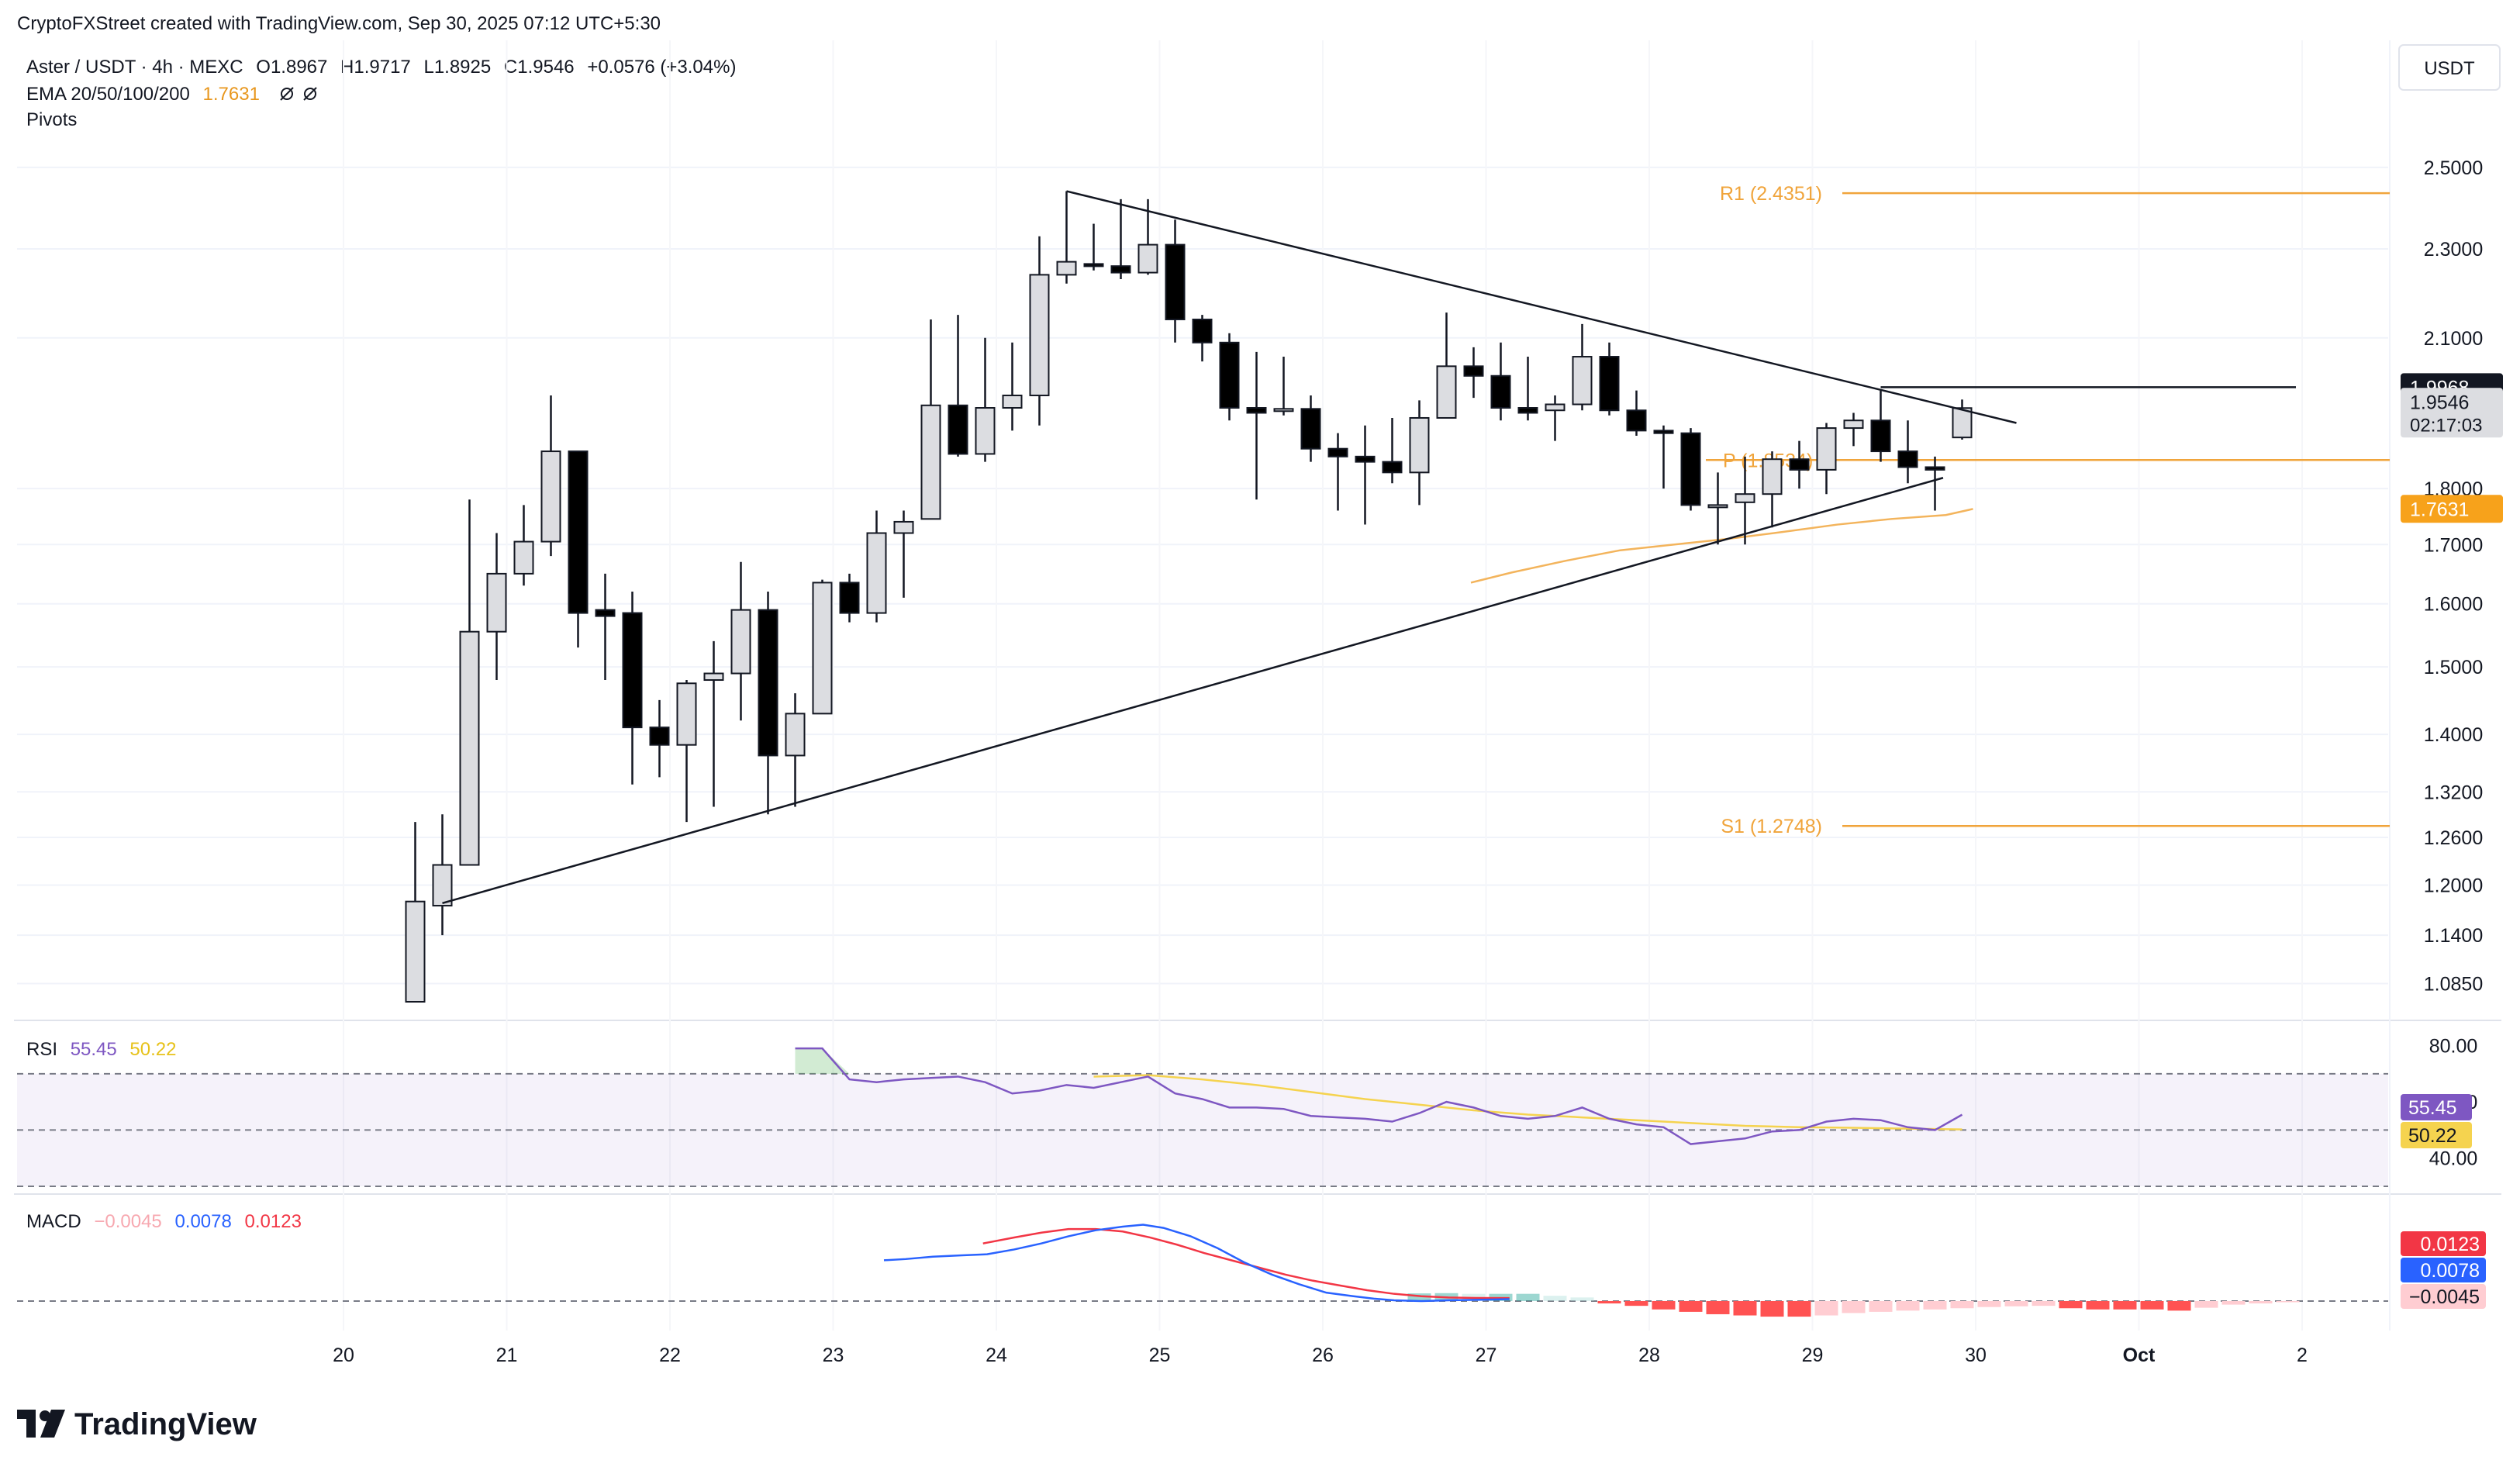 This screenshot has height=1467, width=2520. I want to click on rsi-legend: RSI 55.45 50.22, so click(101, 1049).